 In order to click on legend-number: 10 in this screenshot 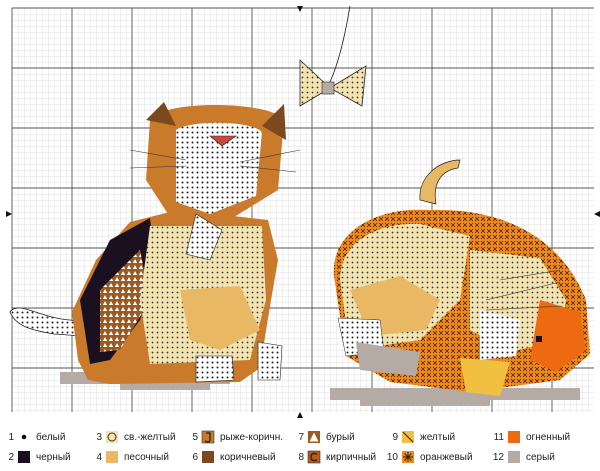, I will do `click(392, 457)`.